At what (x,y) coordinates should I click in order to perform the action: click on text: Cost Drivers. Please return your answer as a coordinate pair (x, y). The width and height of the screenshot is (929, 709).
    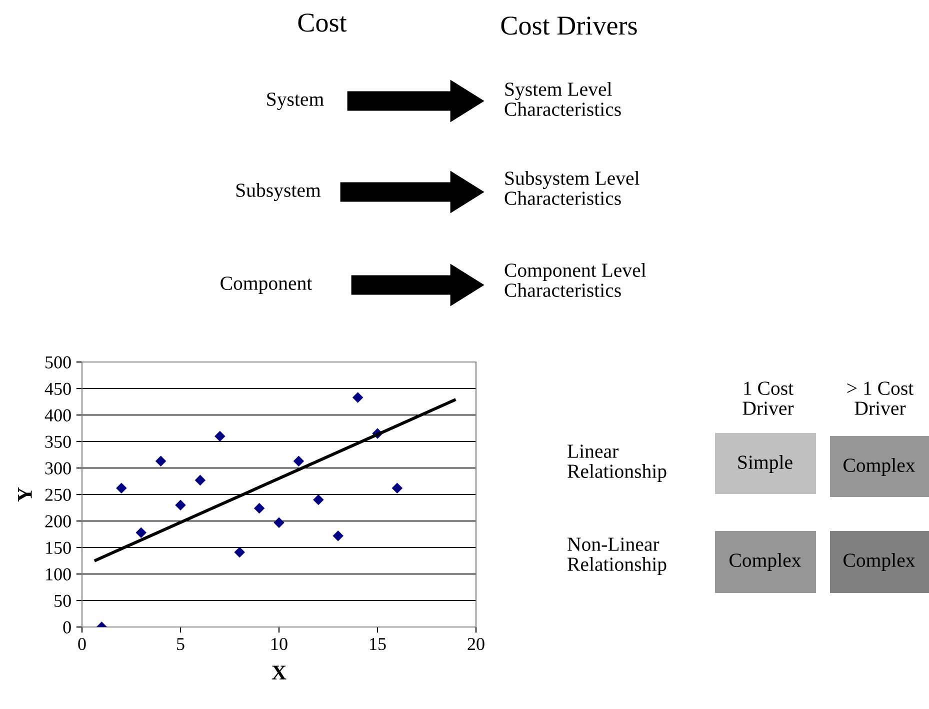
    Looking at the image, I should click on (569, 25).